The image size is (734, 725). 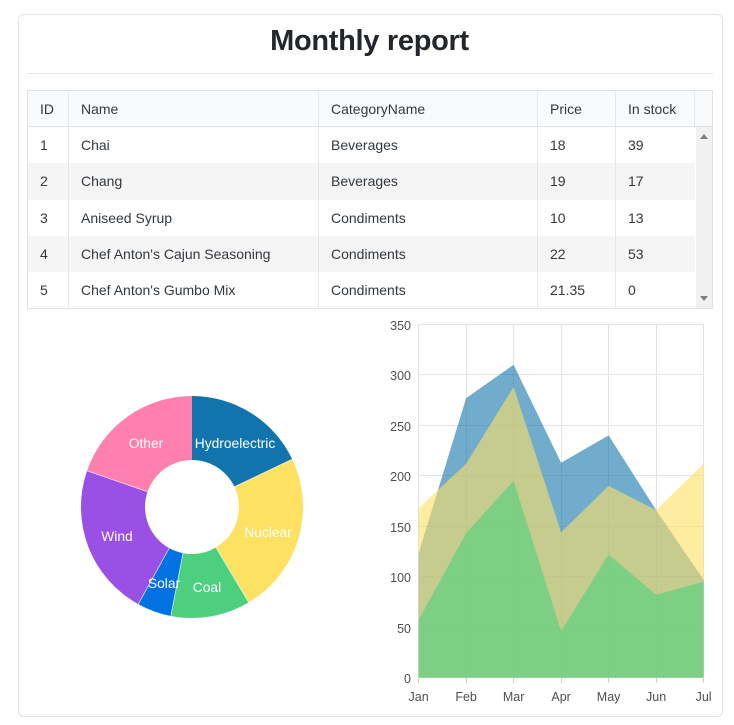 I want to click on svg-text: 300, so click(x=400, y=376).